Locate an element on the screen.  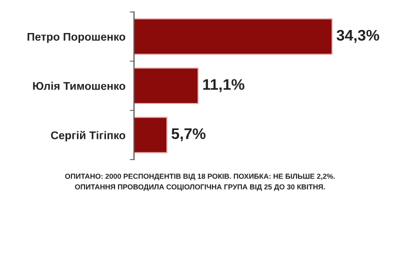
data-label: 5,7% is located at coordinates (189, 135).